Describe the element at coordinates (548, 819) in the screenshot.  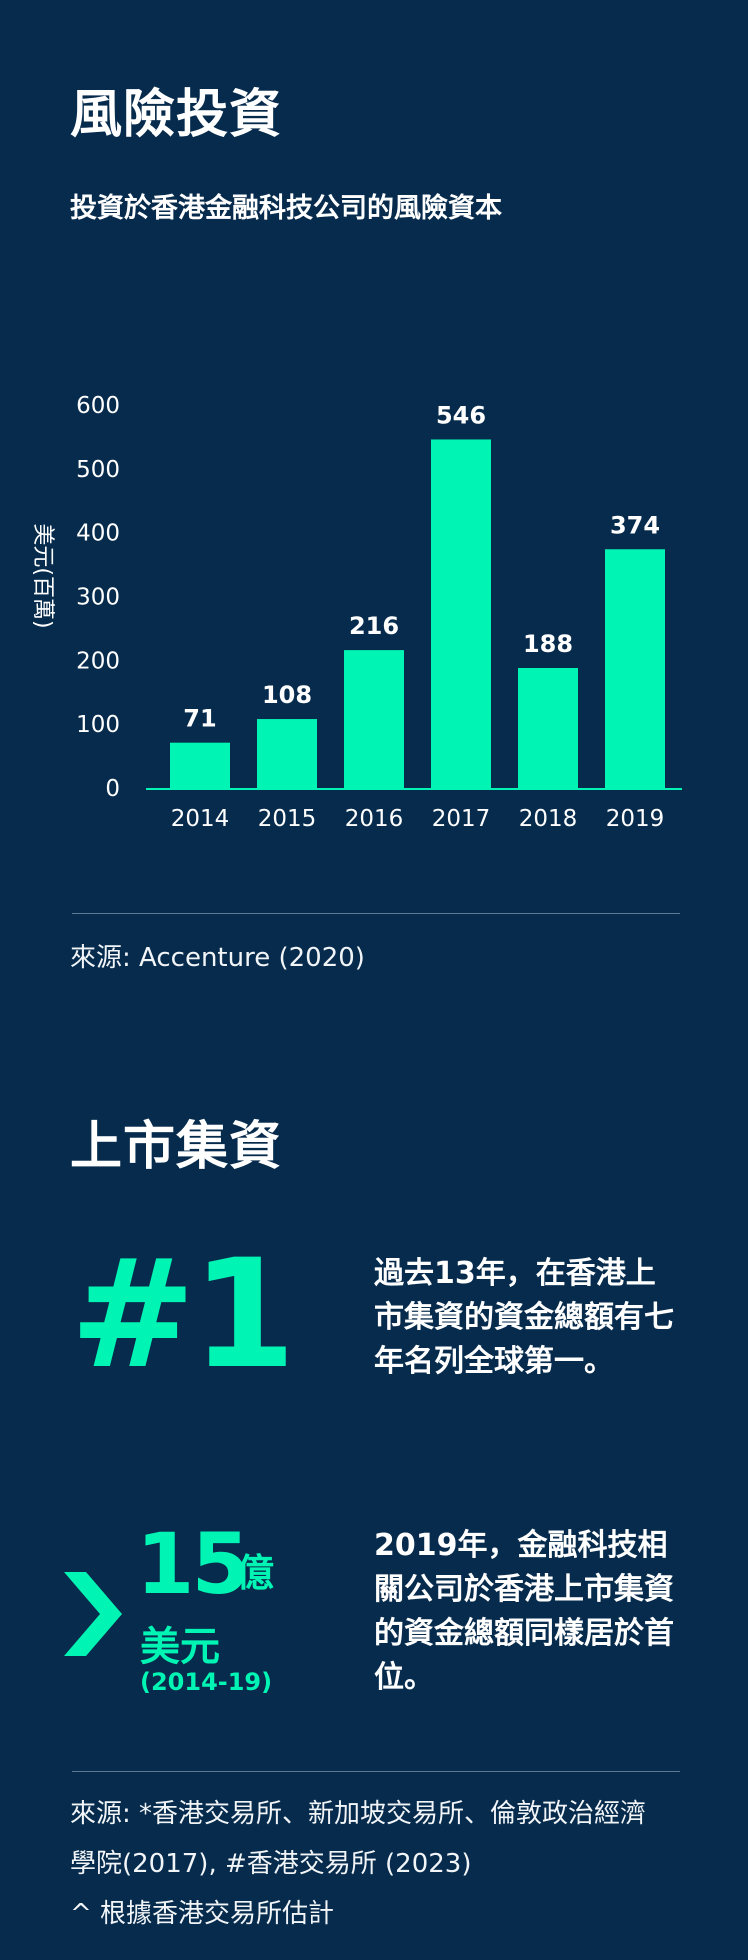
I see `x-tick-label: 2018` at that location.